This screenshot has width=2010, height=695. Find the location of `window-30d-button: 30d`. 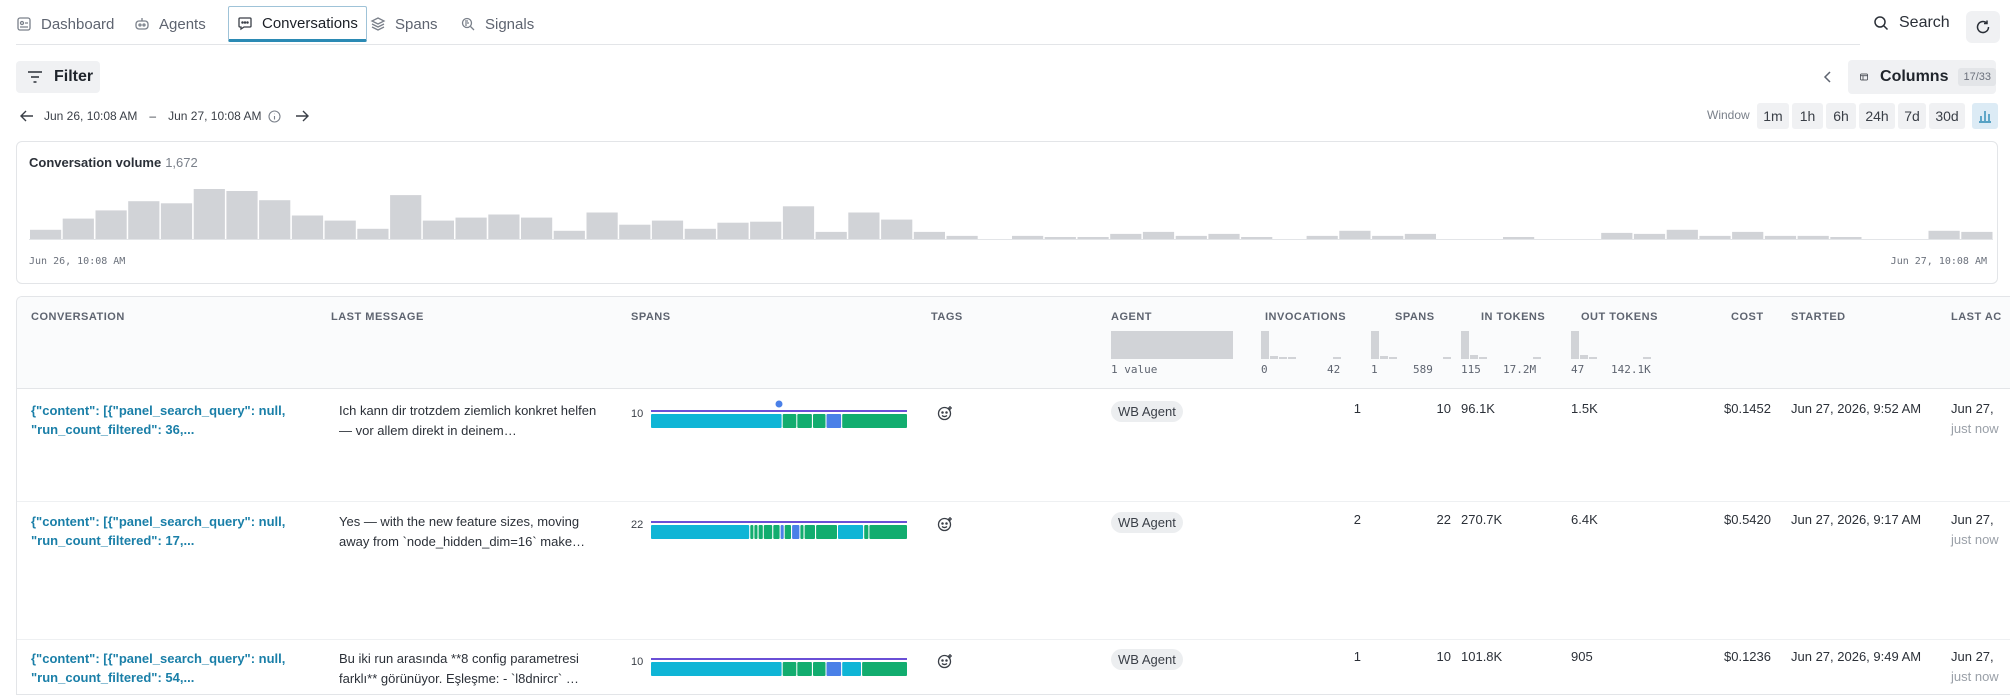

window-30d-button: 30d is located at coordinates (1947, 116).